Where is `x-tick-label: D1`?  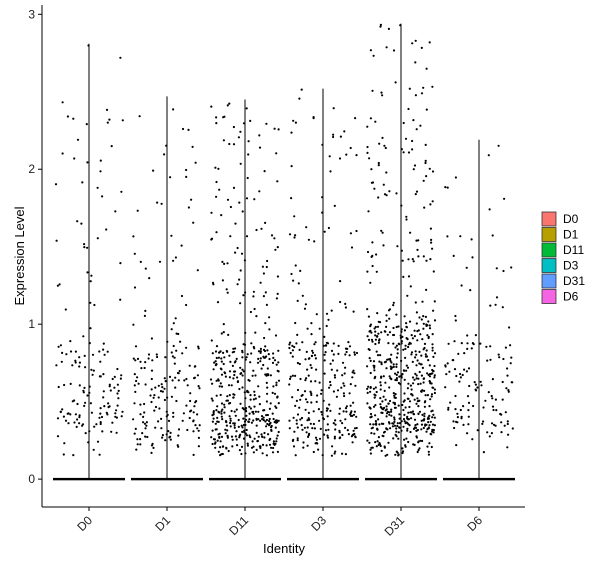 x-tick-label: D1 is located at coordinates (162, 523).